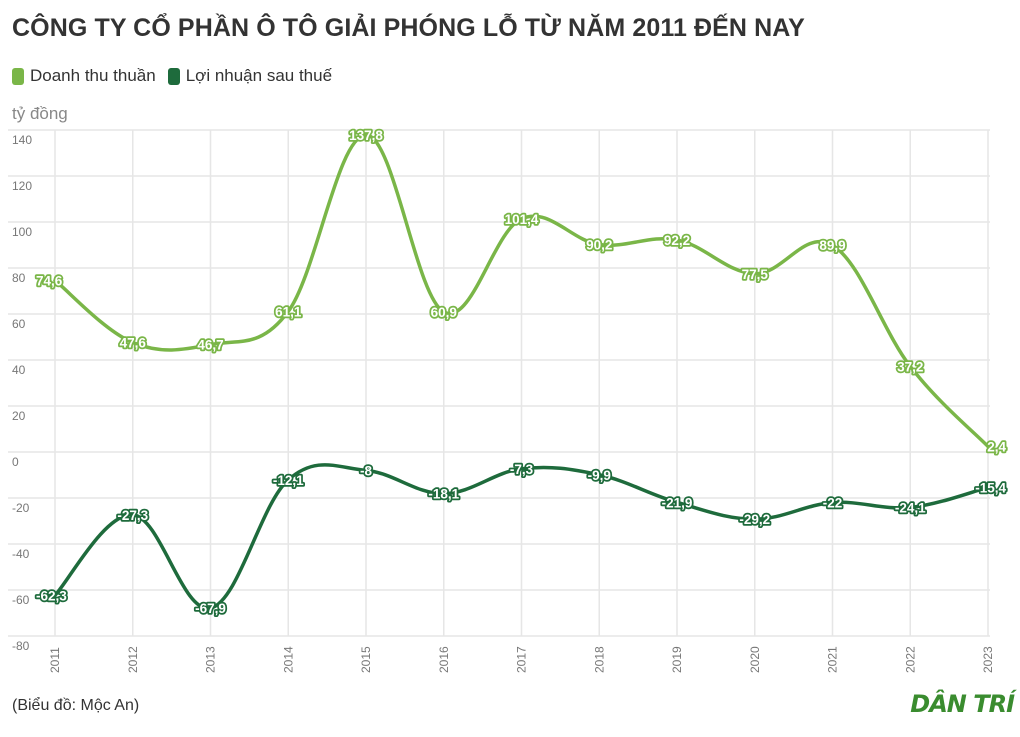 Image resolution: width=1020 pixels, height=737 pixels. Describe the element at coordinates (522, 659) in the screenshot. I see `x-tick-label: 2017` at that location.